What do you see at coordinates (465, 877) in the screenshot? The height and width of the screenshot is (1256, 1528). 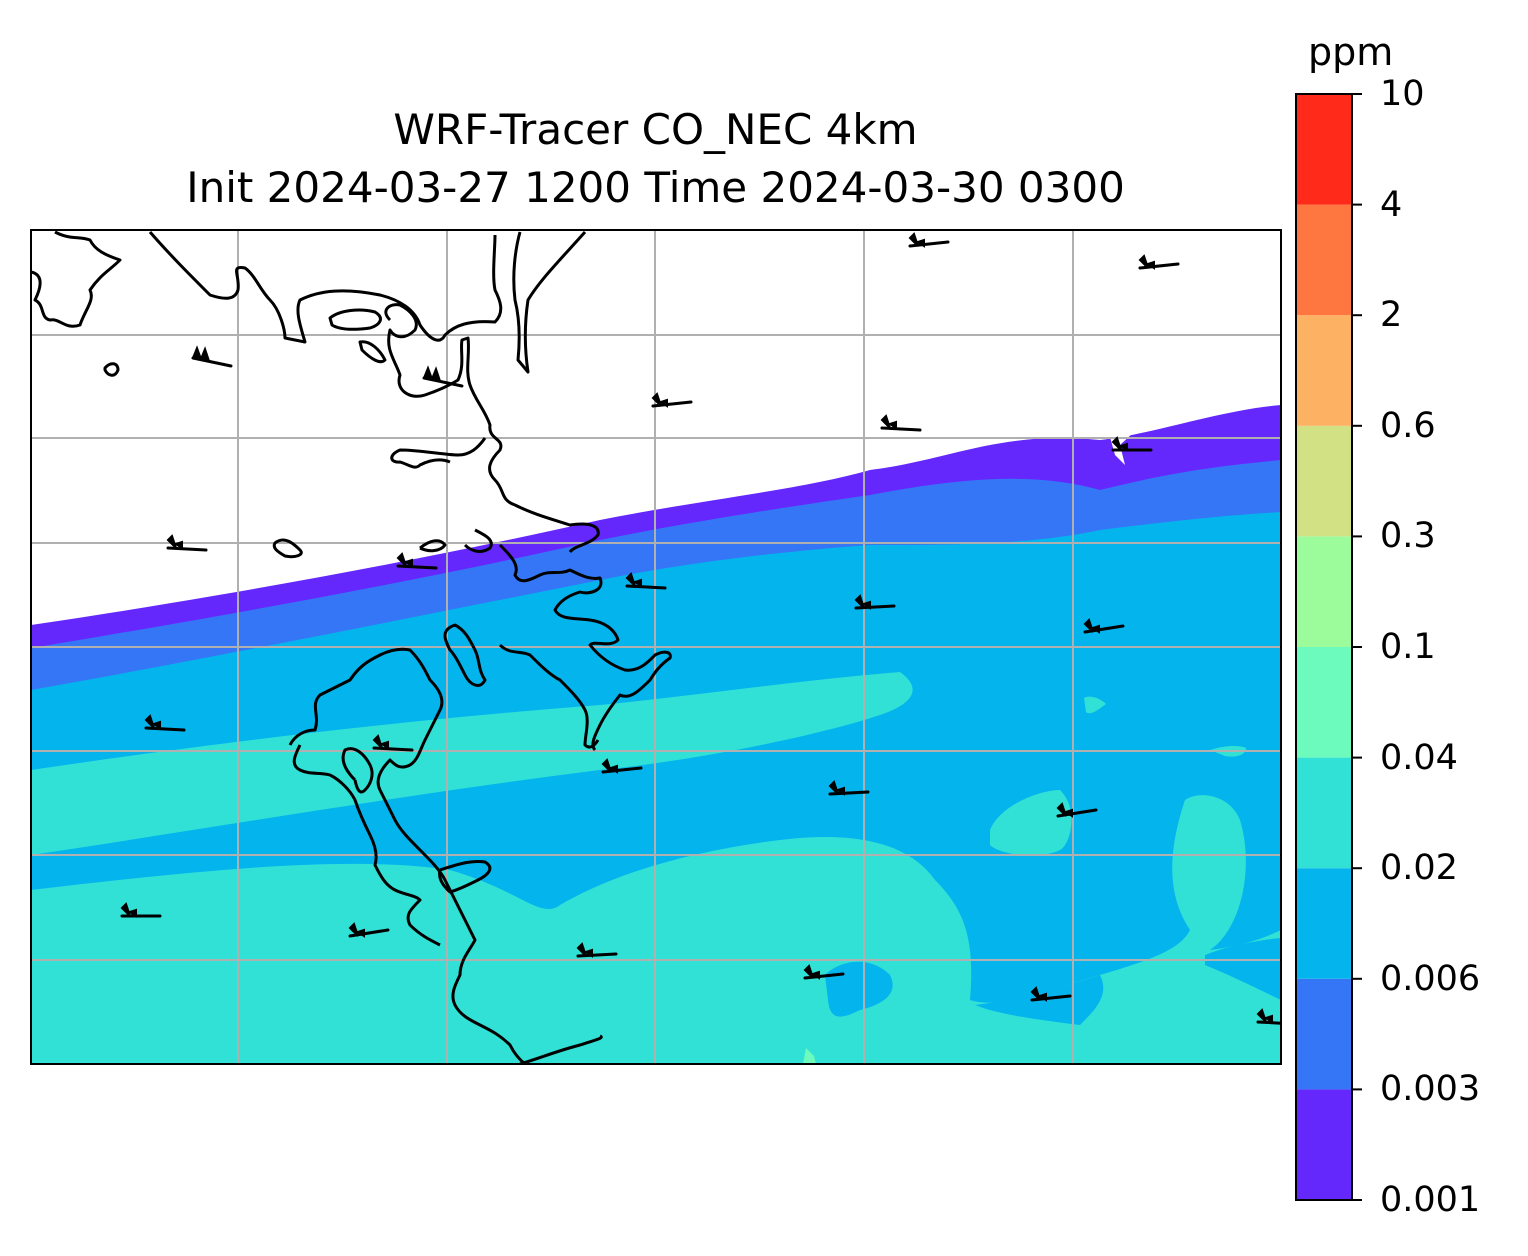 I see `coastline-south-c` at bounding box center [465, 877].